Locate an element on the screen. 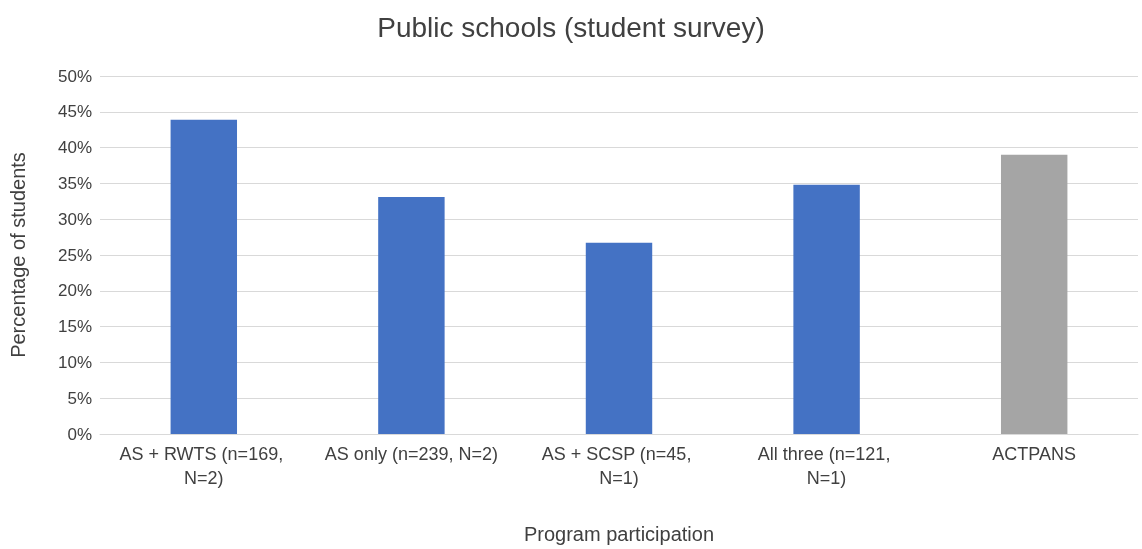 This screenshot has height=549, width=1142. x-tick-label: ACTPANS is located at coordinates (1034, 454).